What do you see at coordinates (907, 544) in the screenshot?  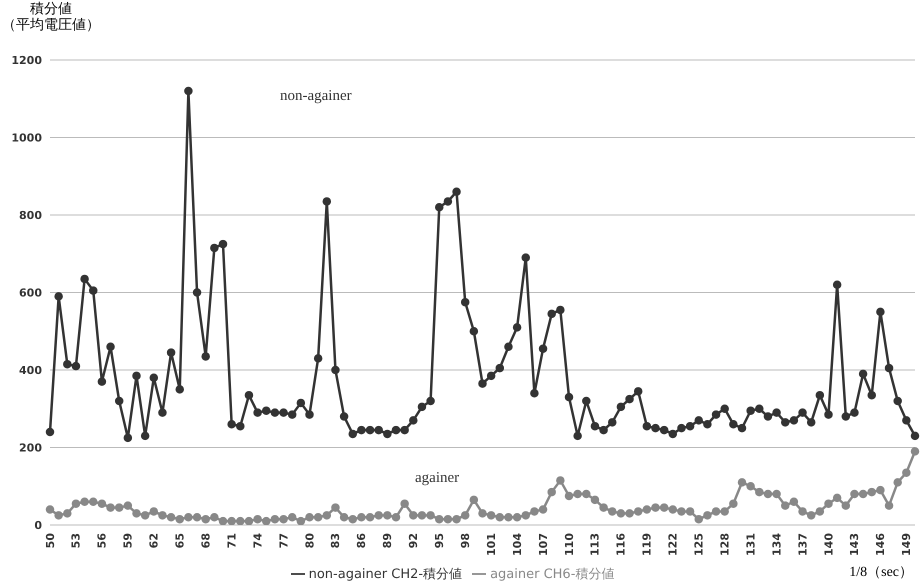 I see `x-tick-label: 149` at bounding box center [907, 544].